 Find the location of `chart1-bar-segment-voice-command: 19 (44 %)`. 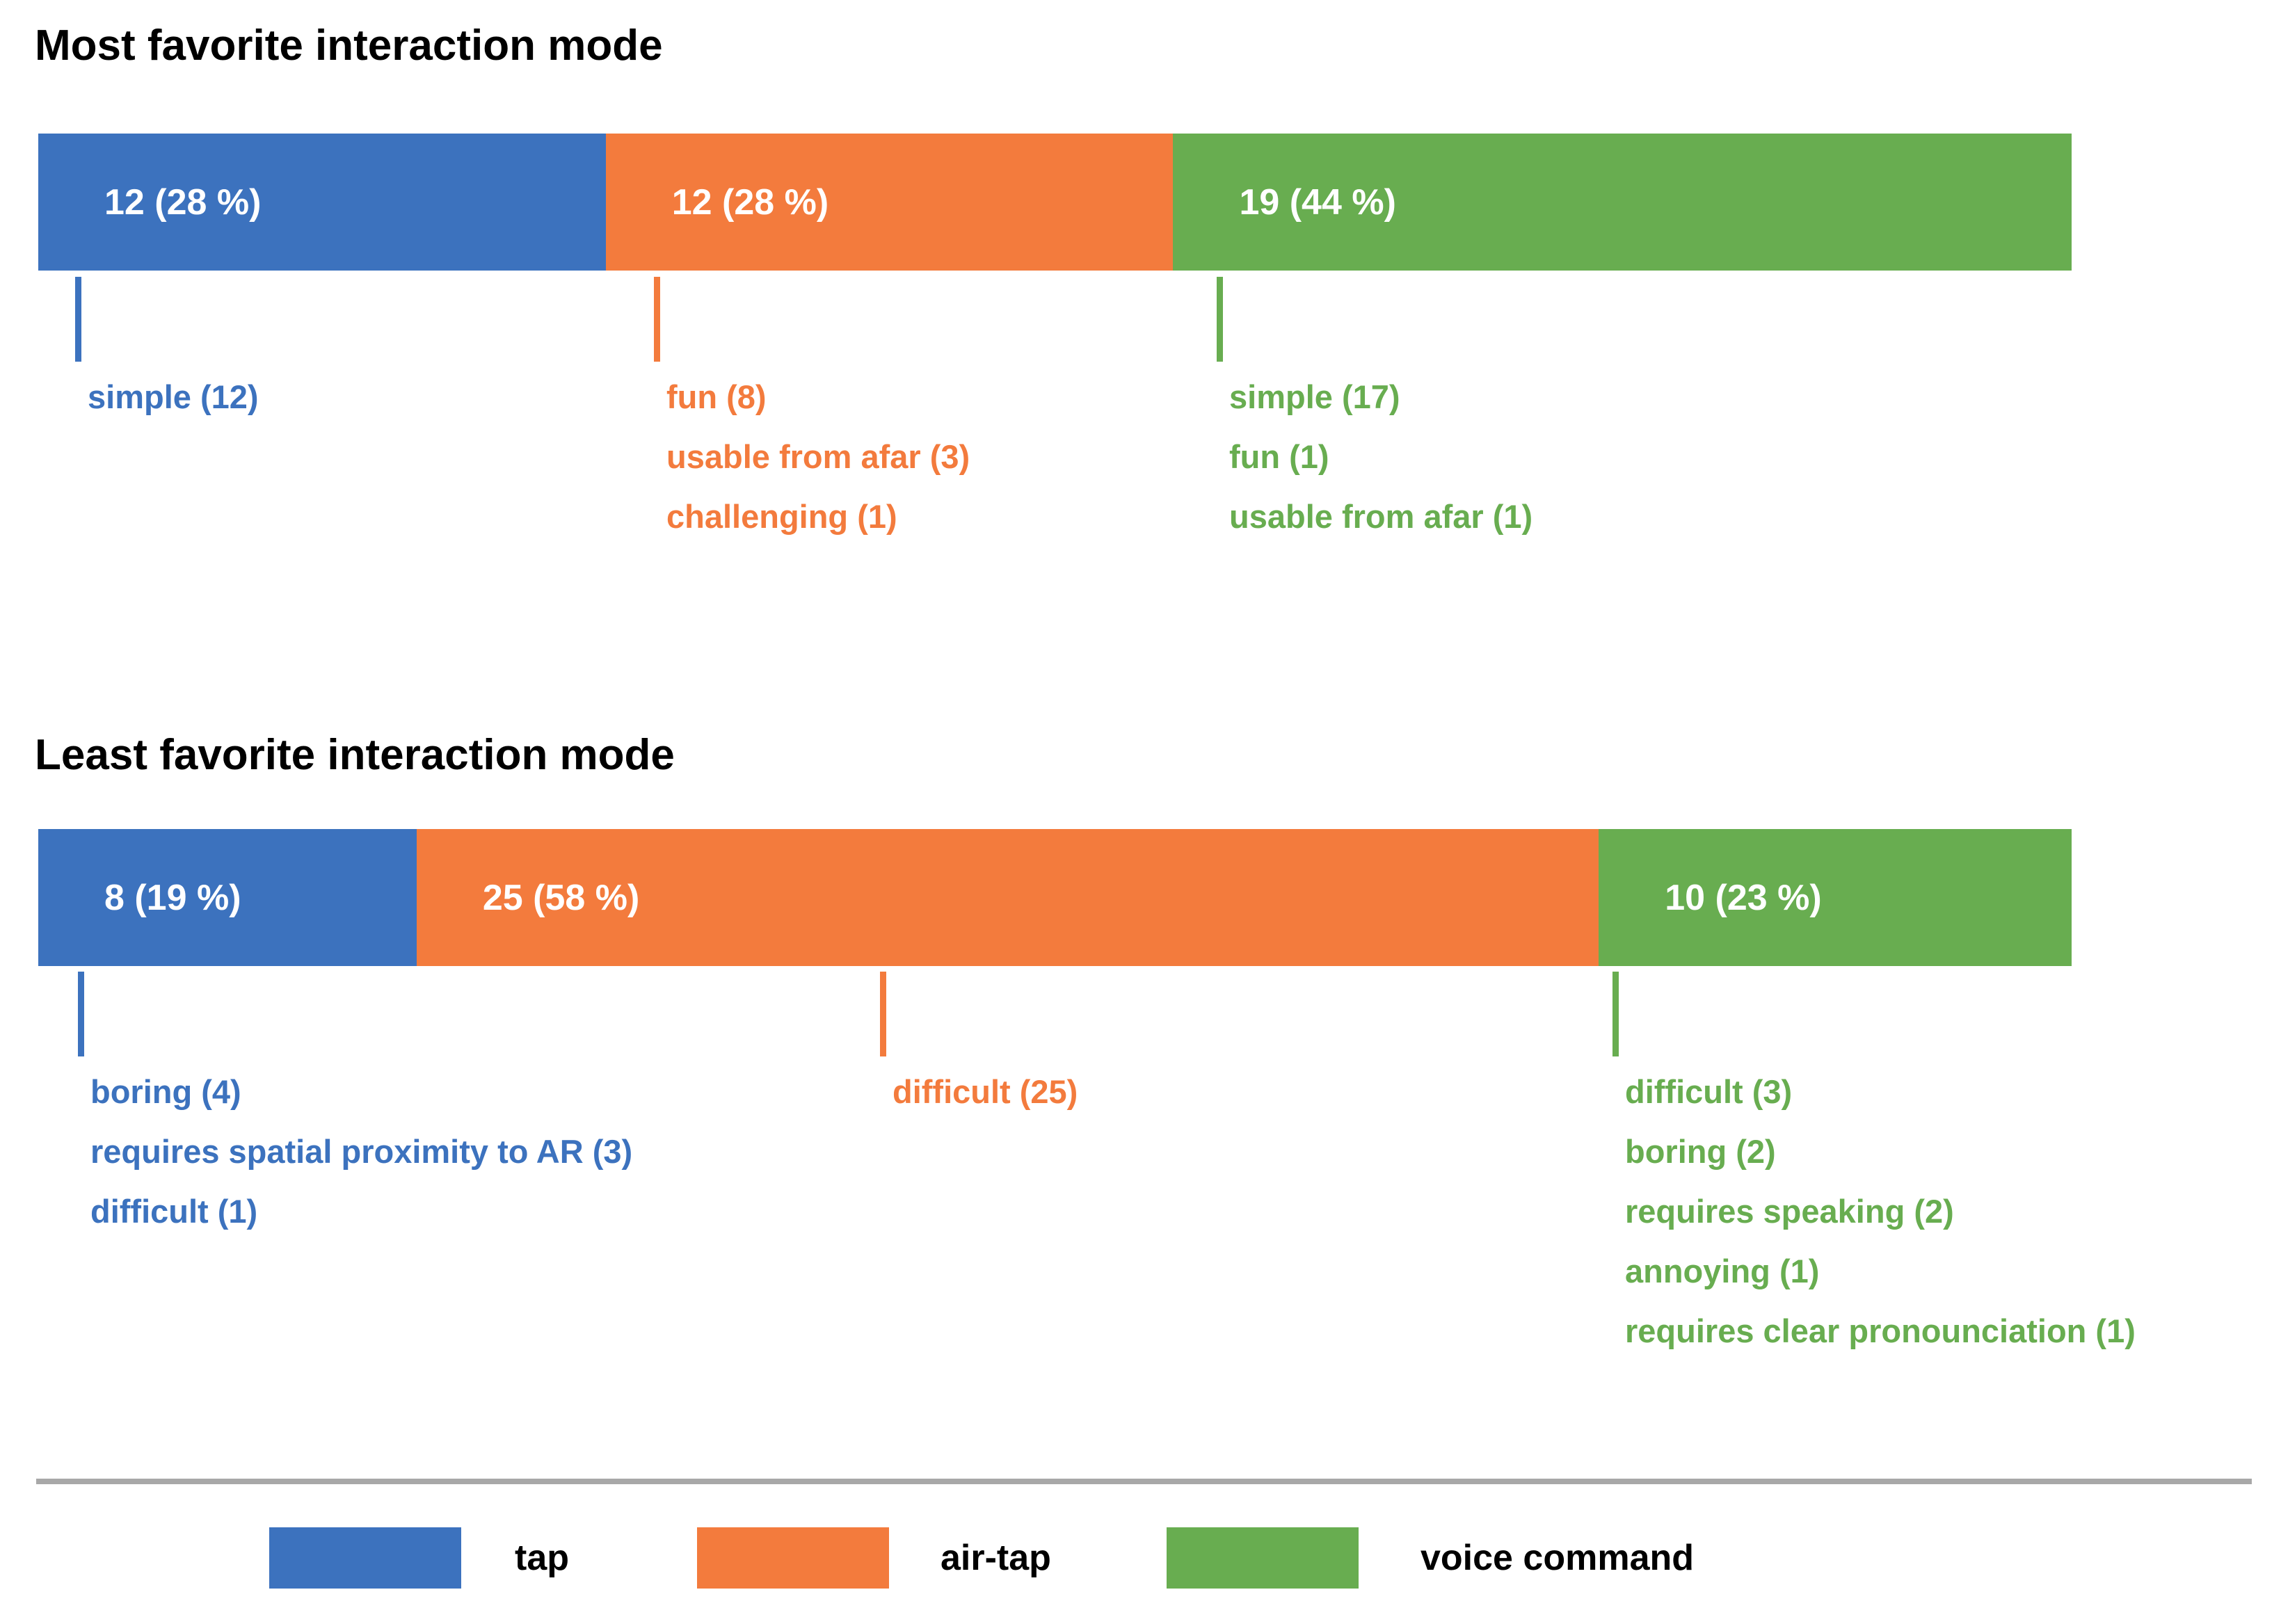

chart1-bar-segment-voice-command: 19 (44 %) is located at coordinates (1622, 202).